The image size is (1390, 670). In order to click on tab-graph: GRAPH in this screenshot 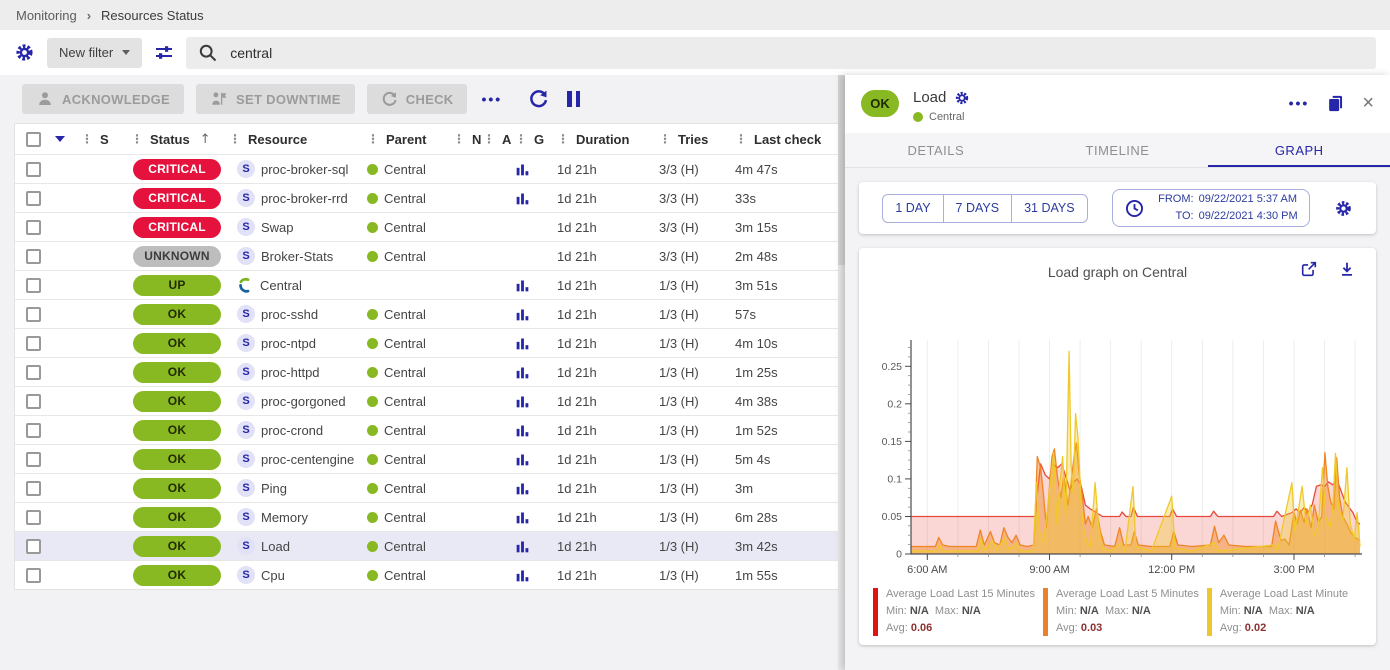, I will do `click(1299, 150)`.